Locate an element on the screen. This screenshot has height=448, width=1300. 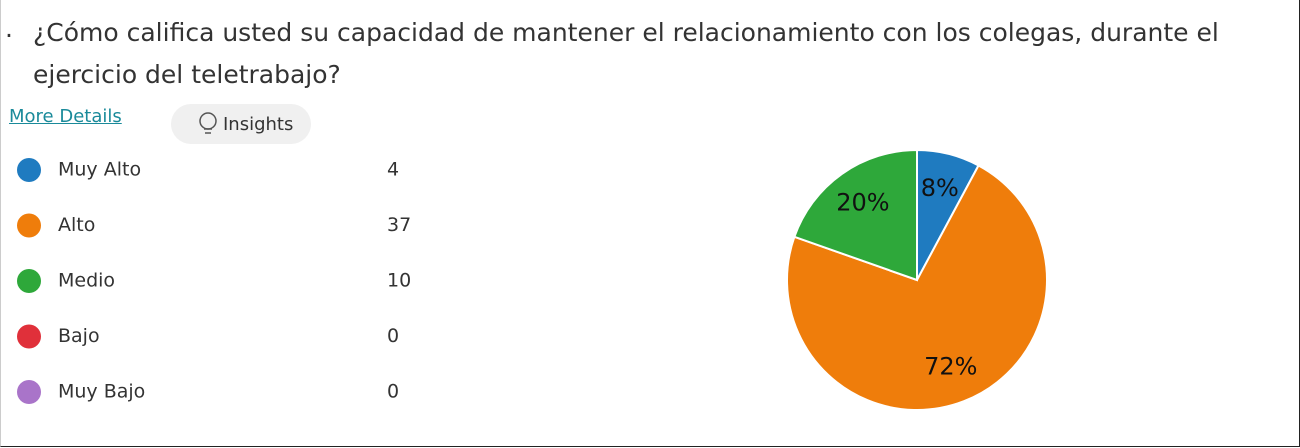
slice-label: 72% is located at coordinates (950, 366).